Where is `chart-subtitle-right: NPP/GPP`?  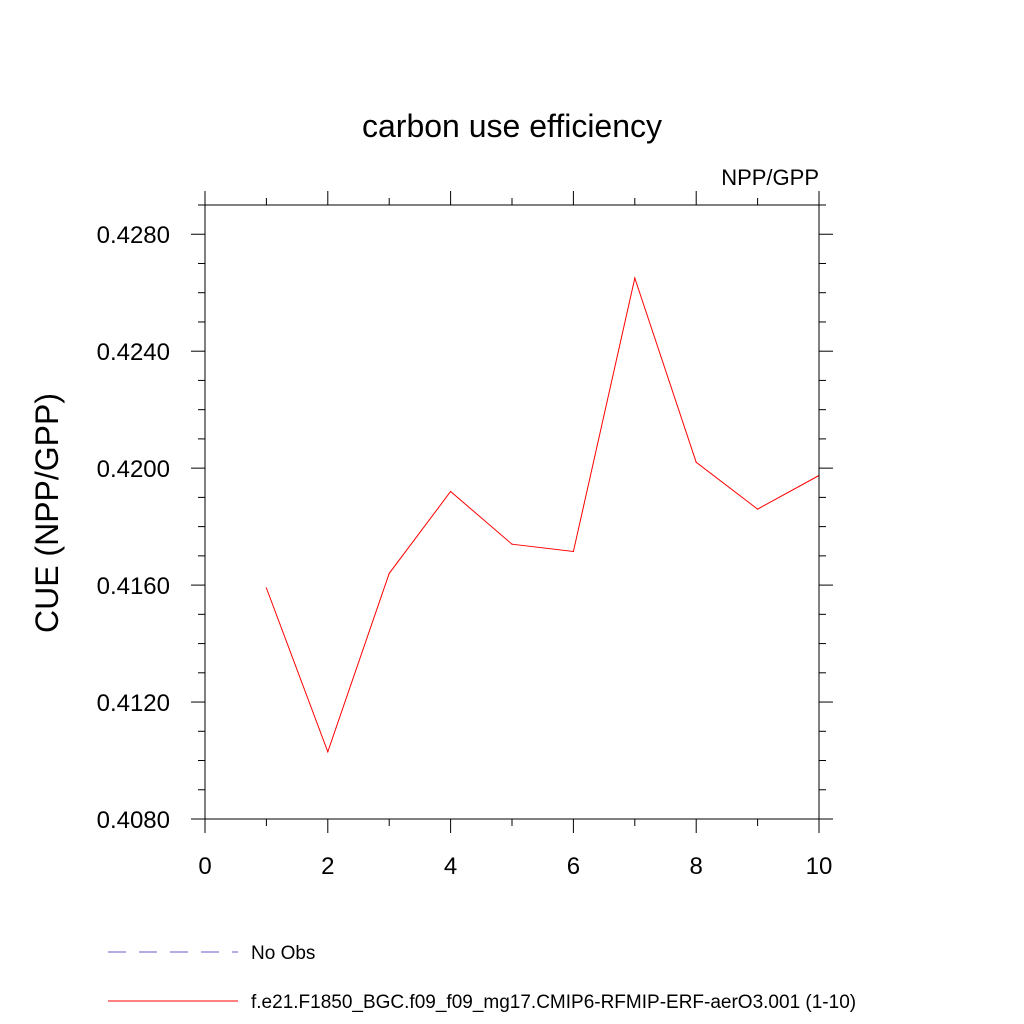 chart-subtitle-right: NPP/GPP is located at coordinates (770, 177).